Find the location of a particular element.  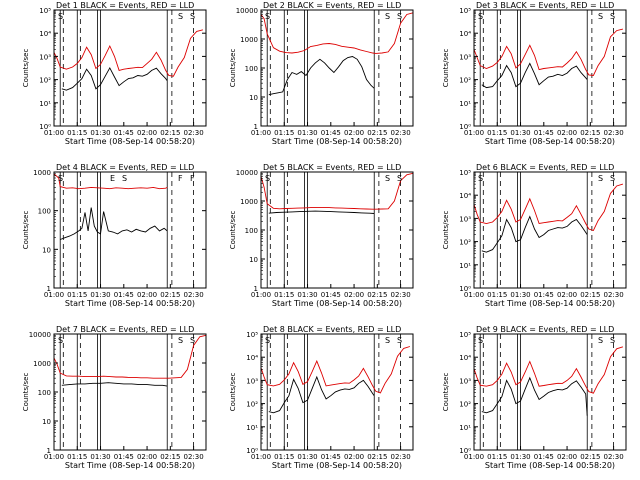

y-tick-label: 10¹ is located at coordinates (252, 428).